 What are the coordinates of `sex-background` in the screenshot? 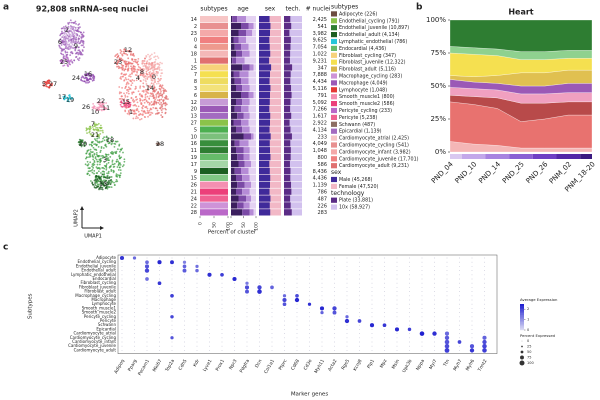 It's located at (270, 171).